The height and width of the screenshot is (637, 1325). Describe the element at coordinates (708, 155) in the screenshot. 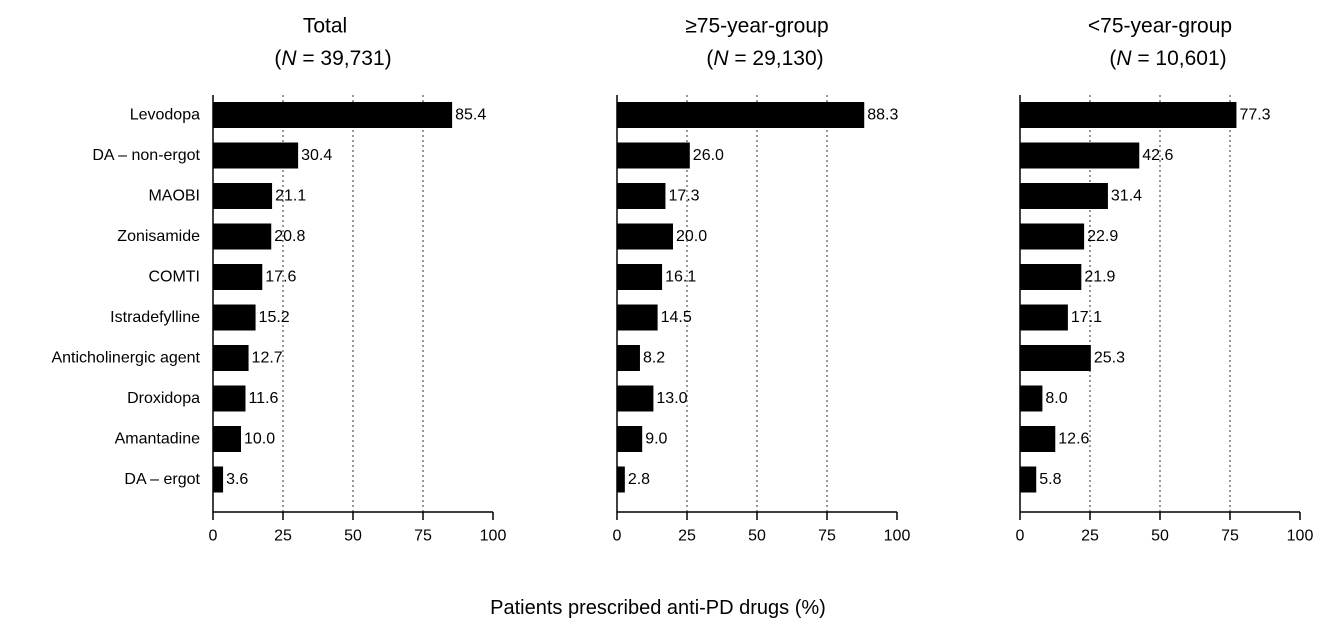

I see `bar-value-label: 26.0` at that location.